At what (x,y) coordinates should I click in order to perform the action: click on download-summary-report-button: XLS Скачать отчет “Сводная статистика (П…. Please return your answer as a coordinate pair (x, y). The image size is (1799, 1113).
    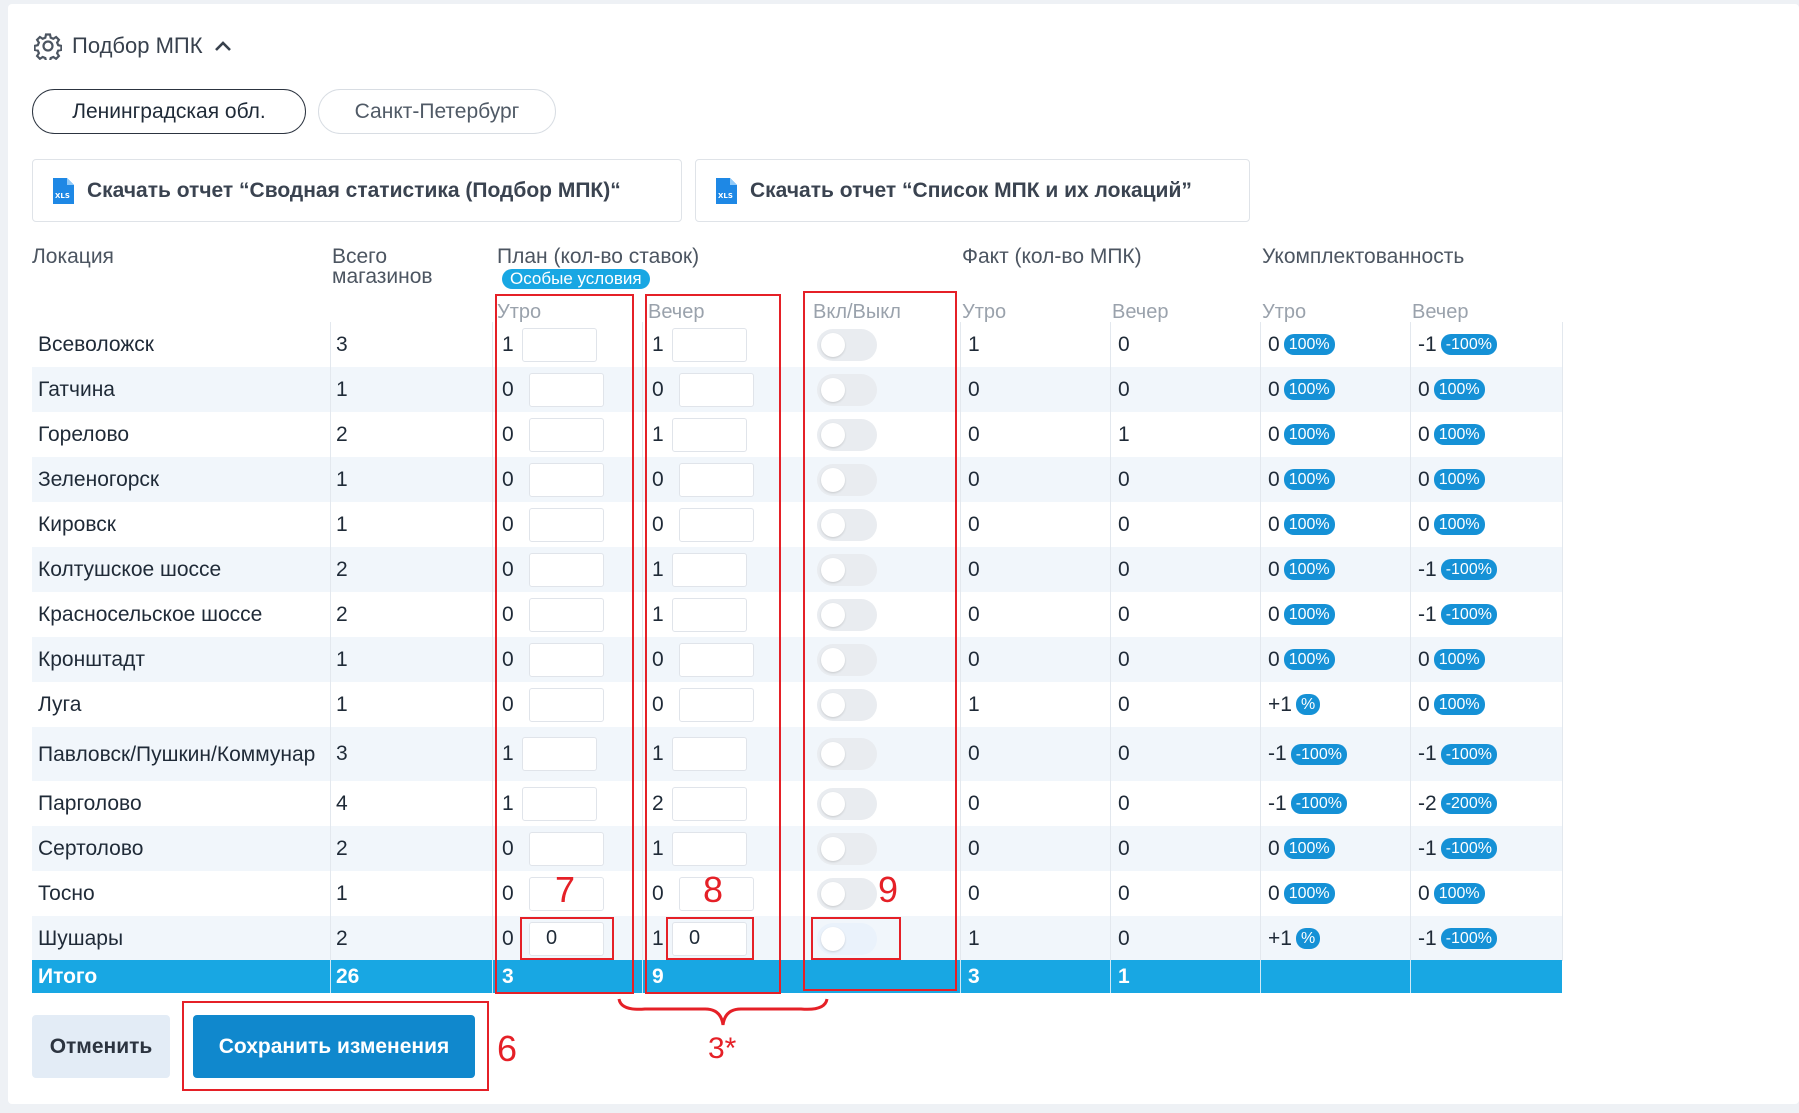
    Looking at the image, I should click on (357, 190).